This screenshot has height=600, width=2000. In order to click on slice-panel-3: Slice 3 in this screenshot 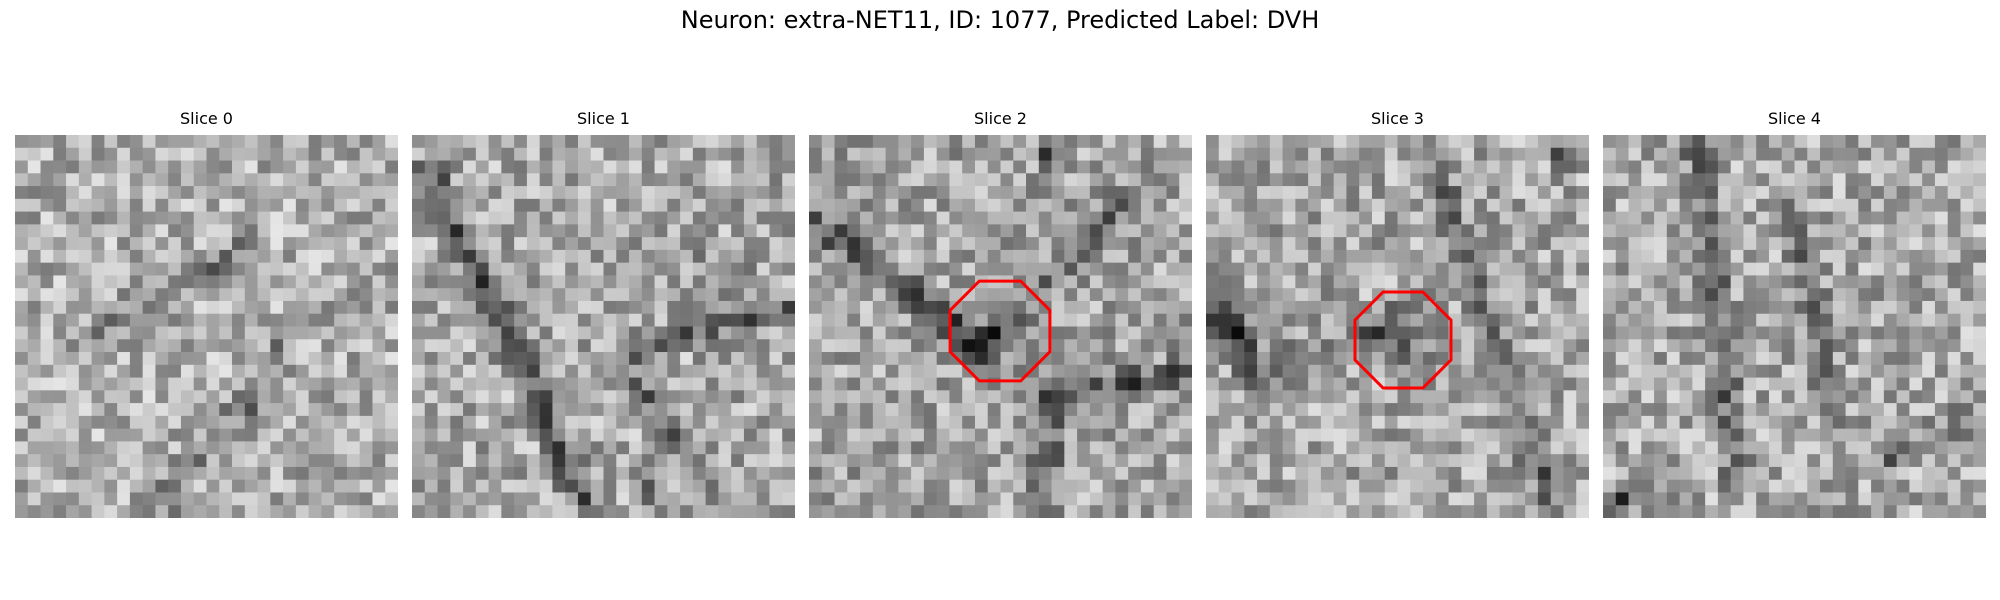, I will do `click(1397, 313)`.